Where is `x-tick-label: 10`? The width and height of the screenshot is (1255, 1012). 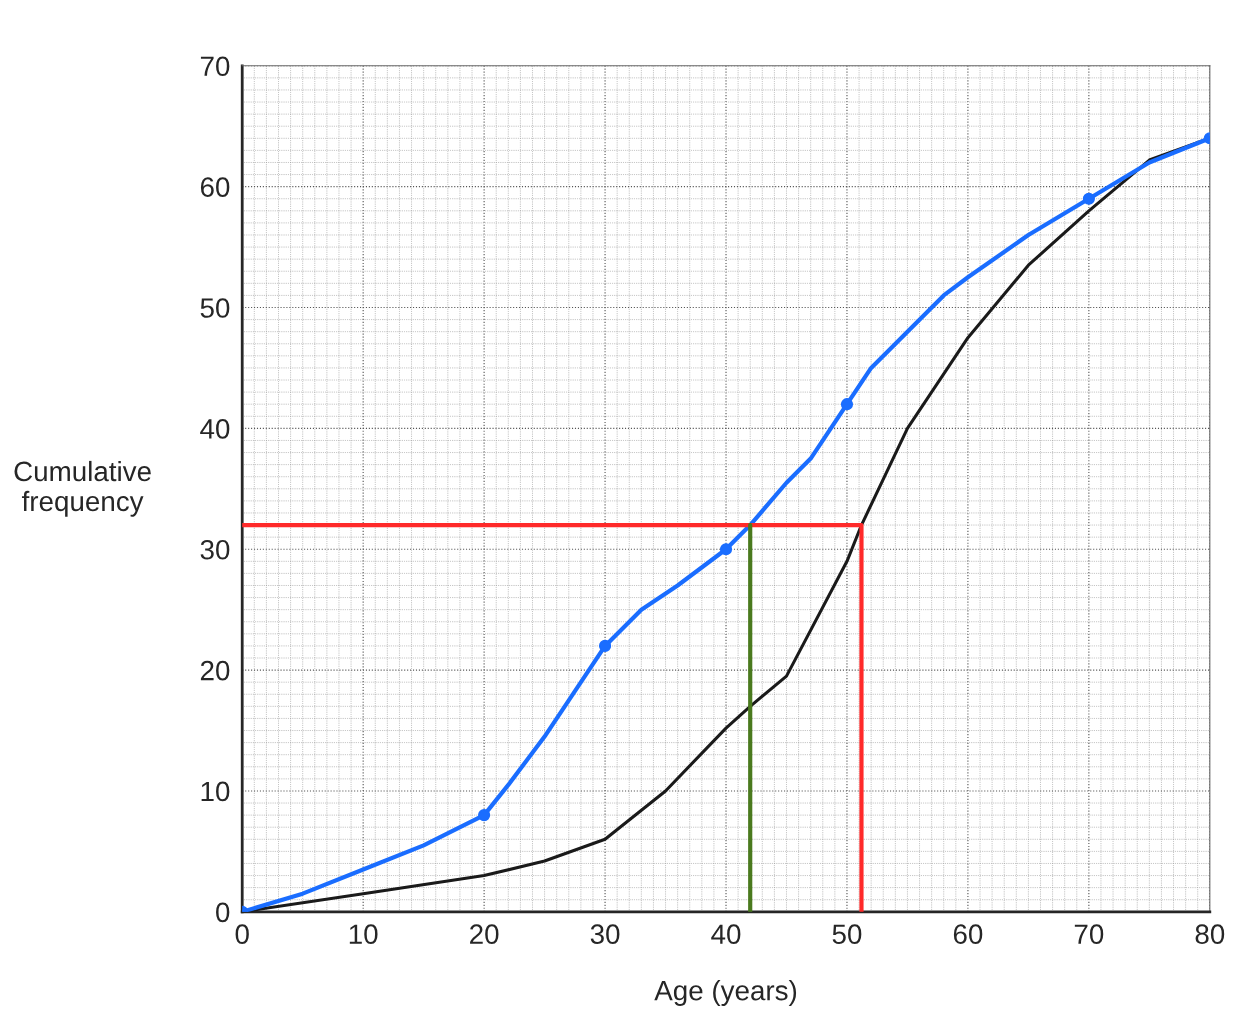 x-tick-label: 10 is located at coordinates (363, 934).